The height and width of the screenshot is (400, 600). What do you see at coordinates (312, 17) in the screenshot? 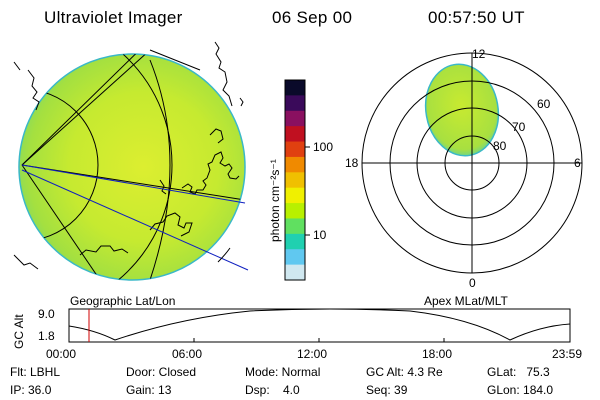
I see `date-label: 06 Sep 00` at bounding box center [312, 17].